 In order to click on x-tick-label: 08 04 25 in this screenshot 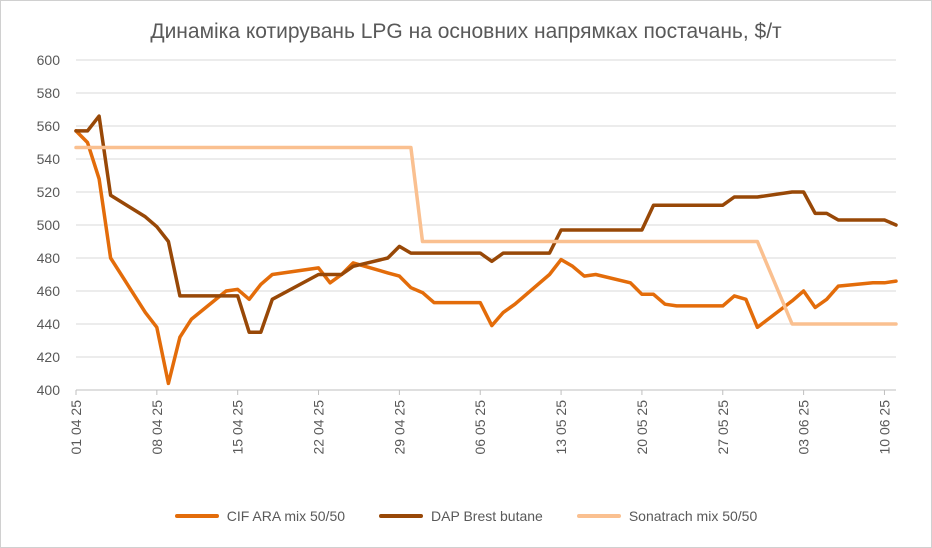, I will do `click(157, 427)`.